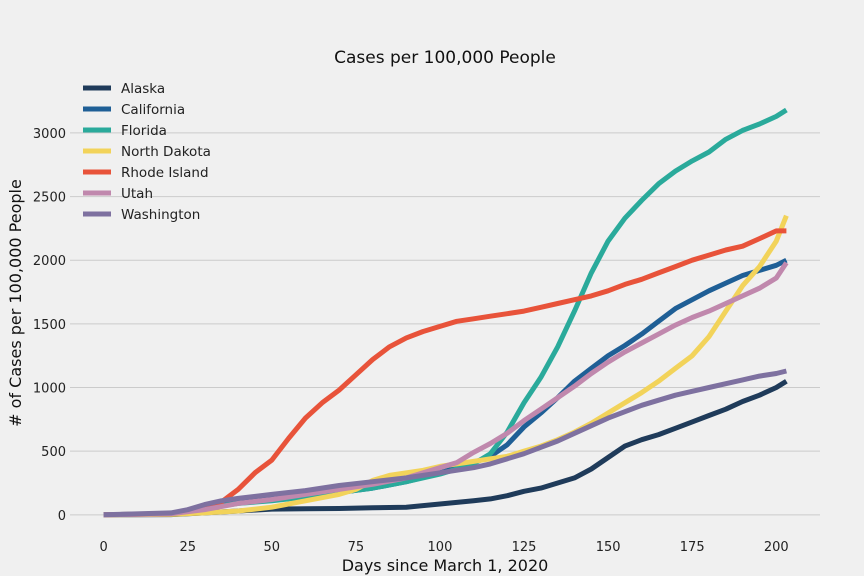 This screenshot has height=576, width=864. I want to click on legend-label: California, so click(153, 110).